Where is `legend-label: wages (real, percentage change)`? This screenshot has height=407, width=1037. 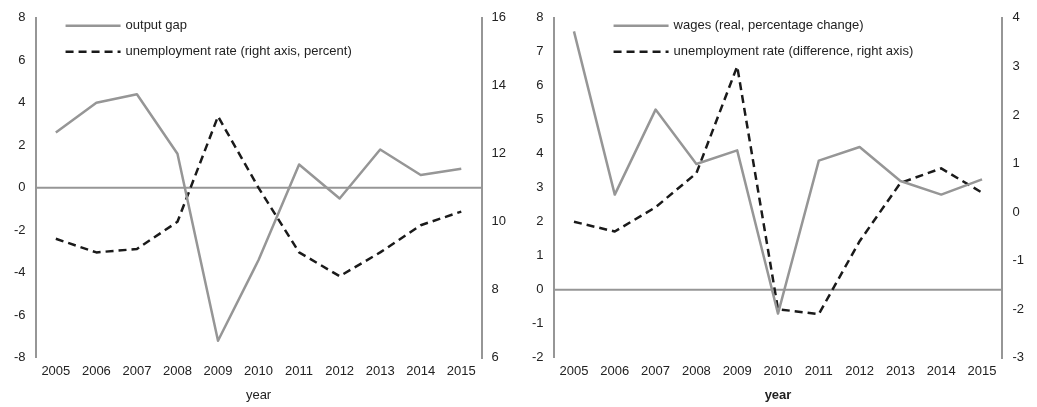 legend-label: wages (real, percentage change) is located at coordinates (768, 25).